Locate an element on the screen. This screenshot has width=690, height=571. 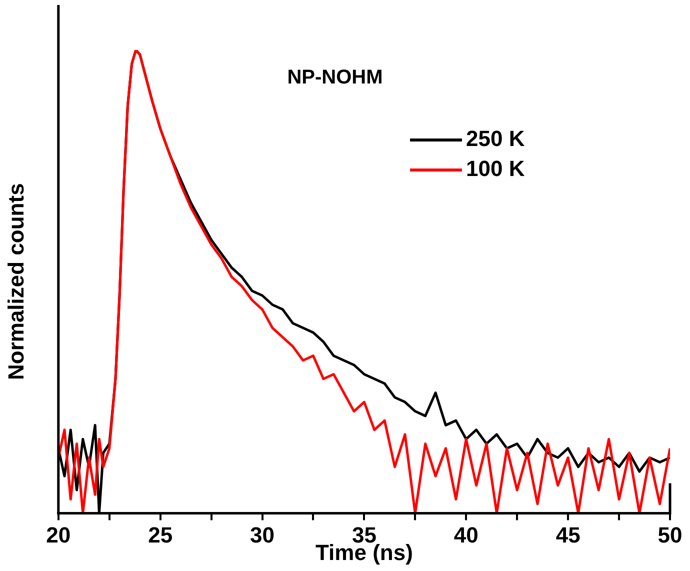
legend-label: 100 K is located at coordinates (495, 169).